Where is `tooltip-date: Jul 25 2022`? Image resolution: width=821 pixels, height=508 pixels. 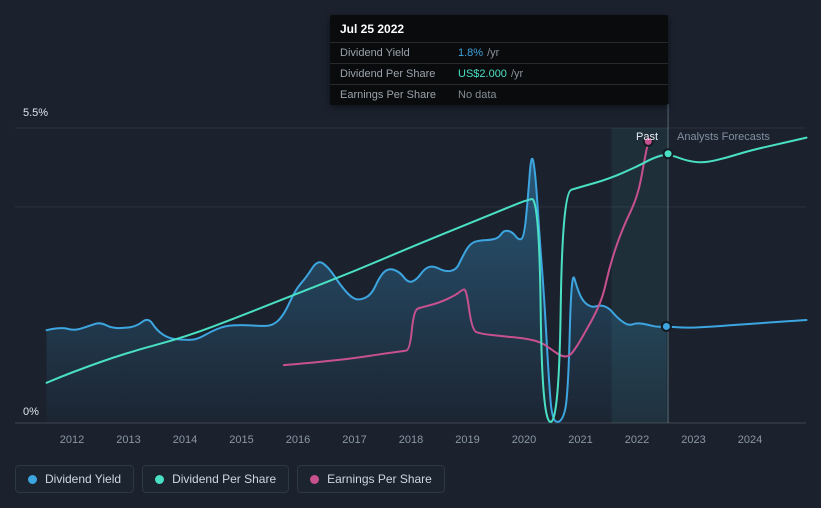 tooltip-date: Jul 25 2022 is located at coordinates (372, 29).